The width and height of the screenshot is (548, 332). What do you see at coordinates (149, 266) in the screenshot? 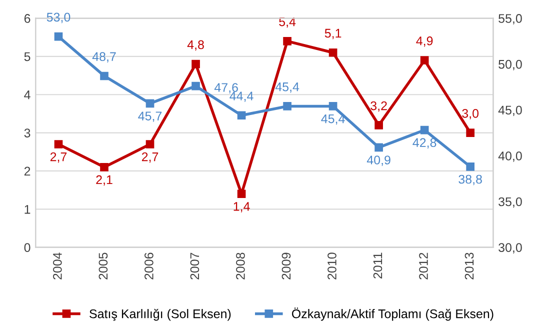
I see `x-tick-label: 2006` at bounding box center [149, 266].